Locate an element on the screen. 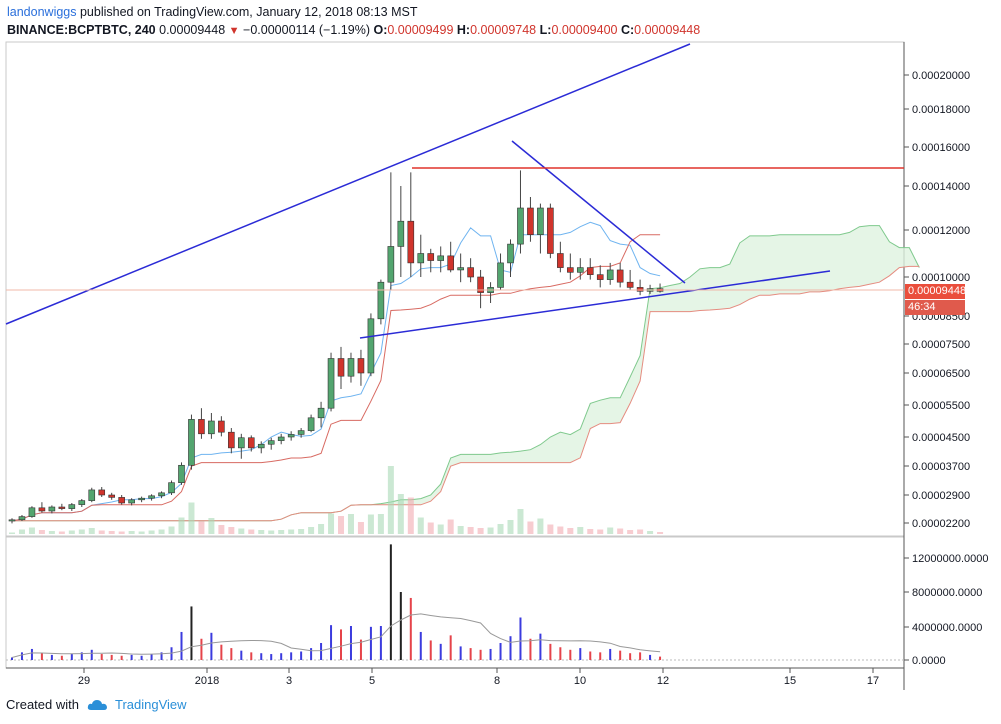 The height and width of the screenshot is (724, 1001). price-tick-label: 0.00020000 is located at coordinates (941, 76).